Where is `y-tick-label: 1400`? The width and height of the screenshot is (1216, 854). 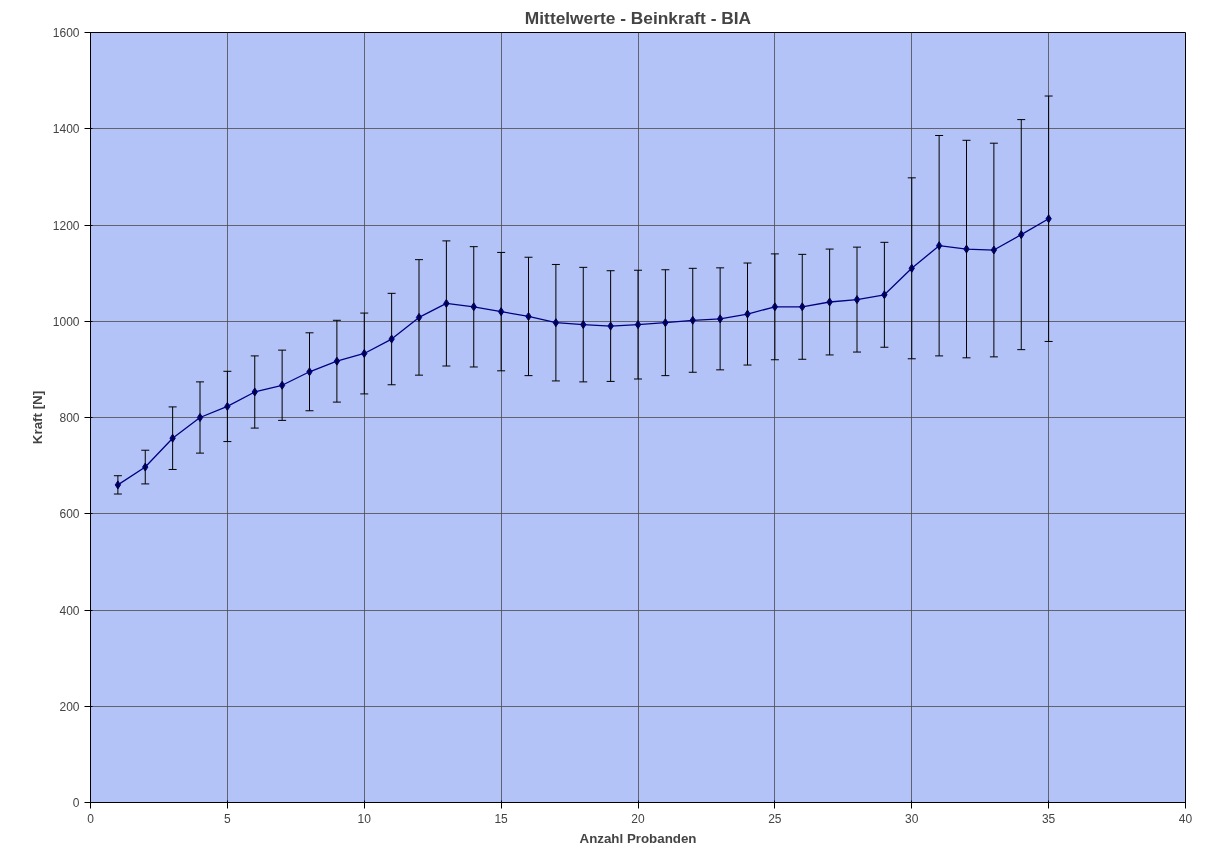
y-tick-label: 1400 is located at coordinates (66, 129).